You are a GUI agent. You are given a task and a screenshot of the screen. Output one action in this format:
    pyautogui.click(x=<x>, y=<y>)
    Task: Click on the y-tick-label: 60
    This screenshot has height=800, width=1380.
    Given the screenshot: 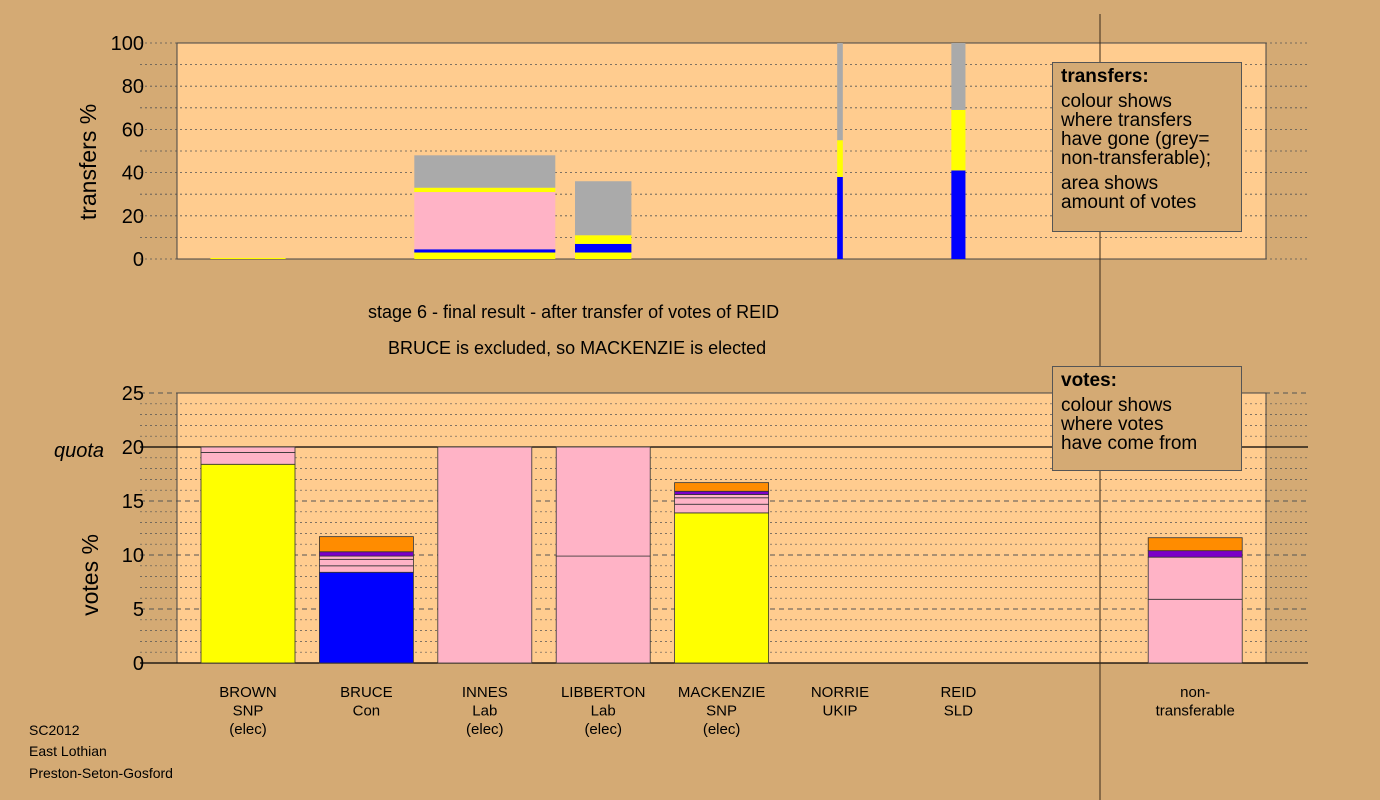 What is the action you would take?
    pyautogui.click(x=133, y=130)
    